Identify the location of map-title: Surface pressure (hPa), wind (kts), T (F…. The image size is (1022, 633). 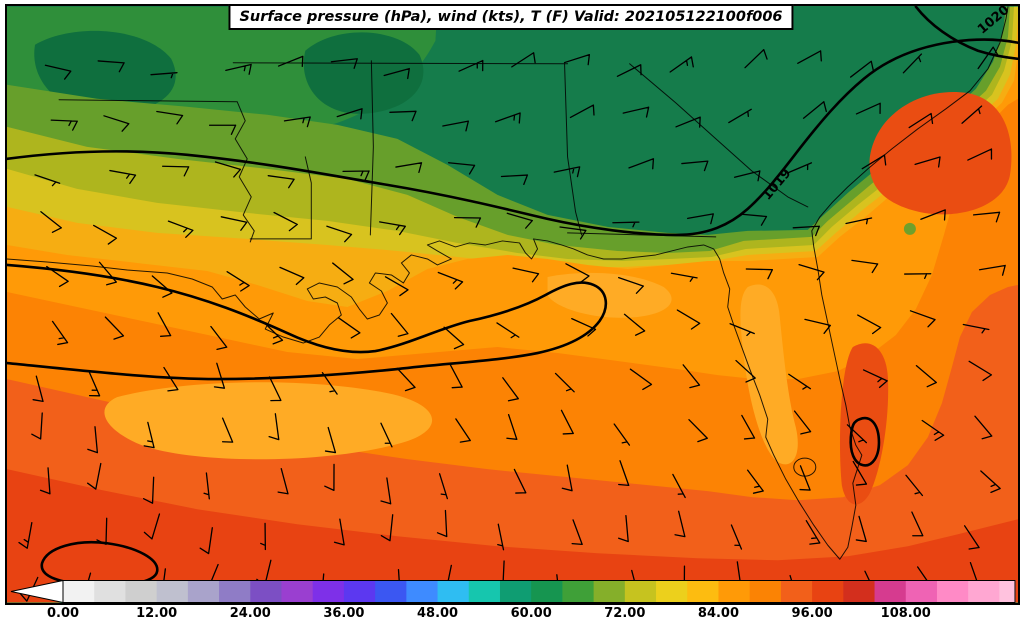
(511, 17).